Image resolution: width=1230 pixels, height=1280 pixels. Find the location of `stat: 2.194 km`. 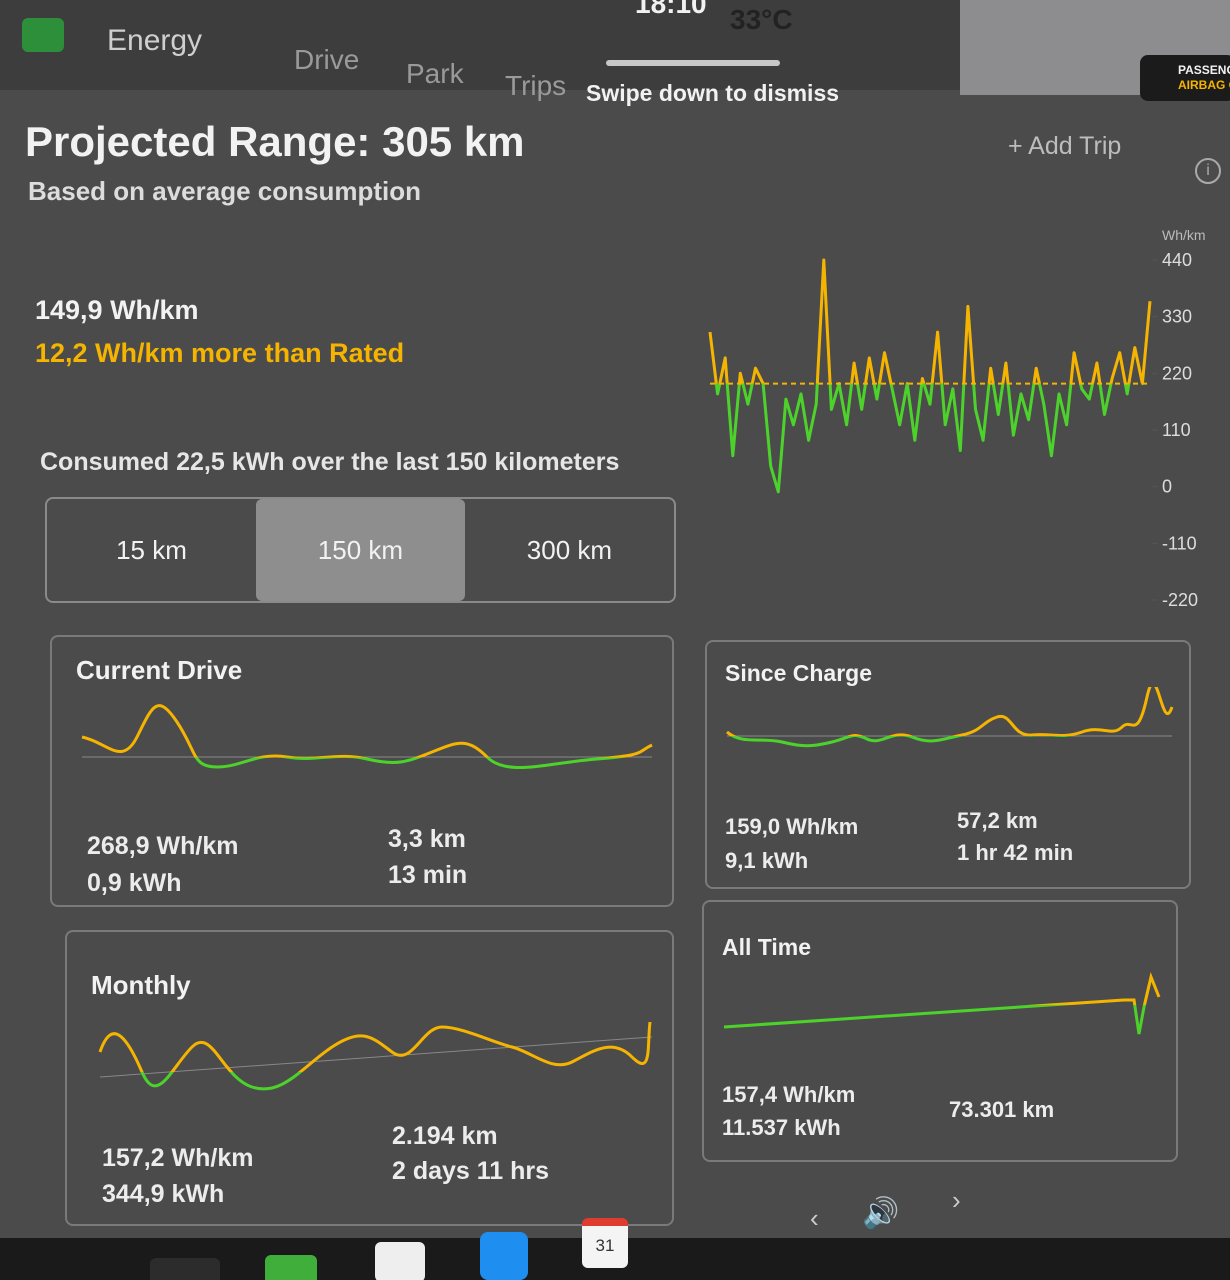

stat: 2.194 km is located at coordinates (445, 1136).